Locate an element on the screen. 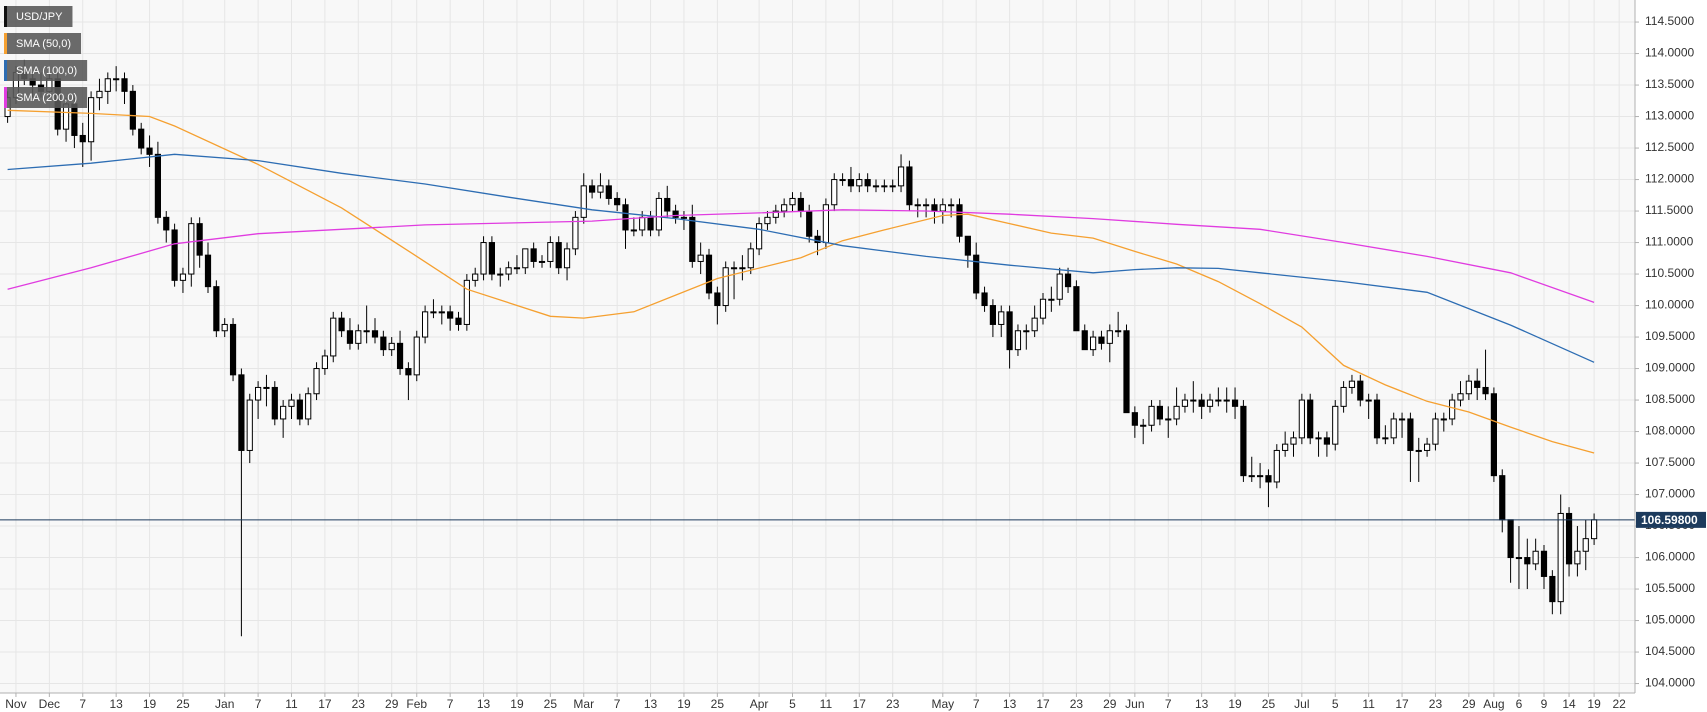 This screenshot has height=712, width=1707. y-tick-label: 105.5000 is located at coordinates (1670, 588).